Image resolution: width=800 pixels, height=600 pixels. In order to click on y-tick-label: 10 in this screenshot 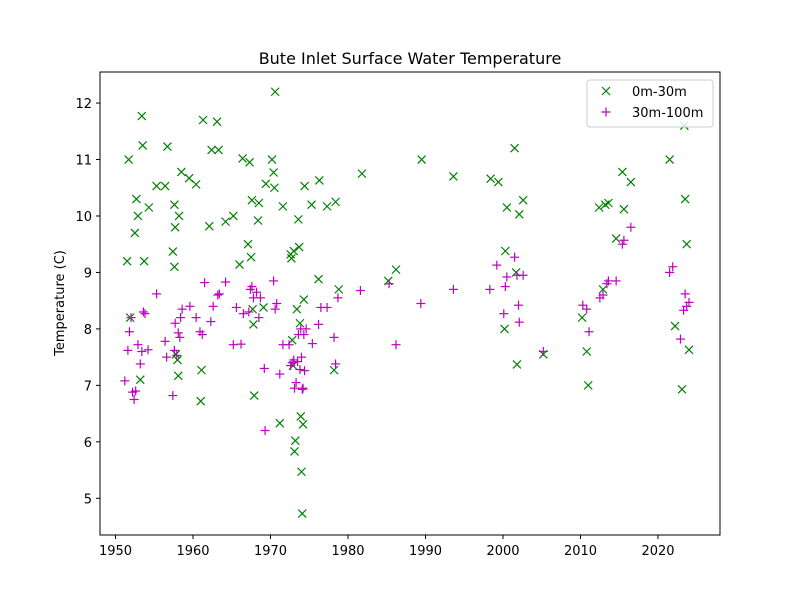, I will do `click(83, 217)`.